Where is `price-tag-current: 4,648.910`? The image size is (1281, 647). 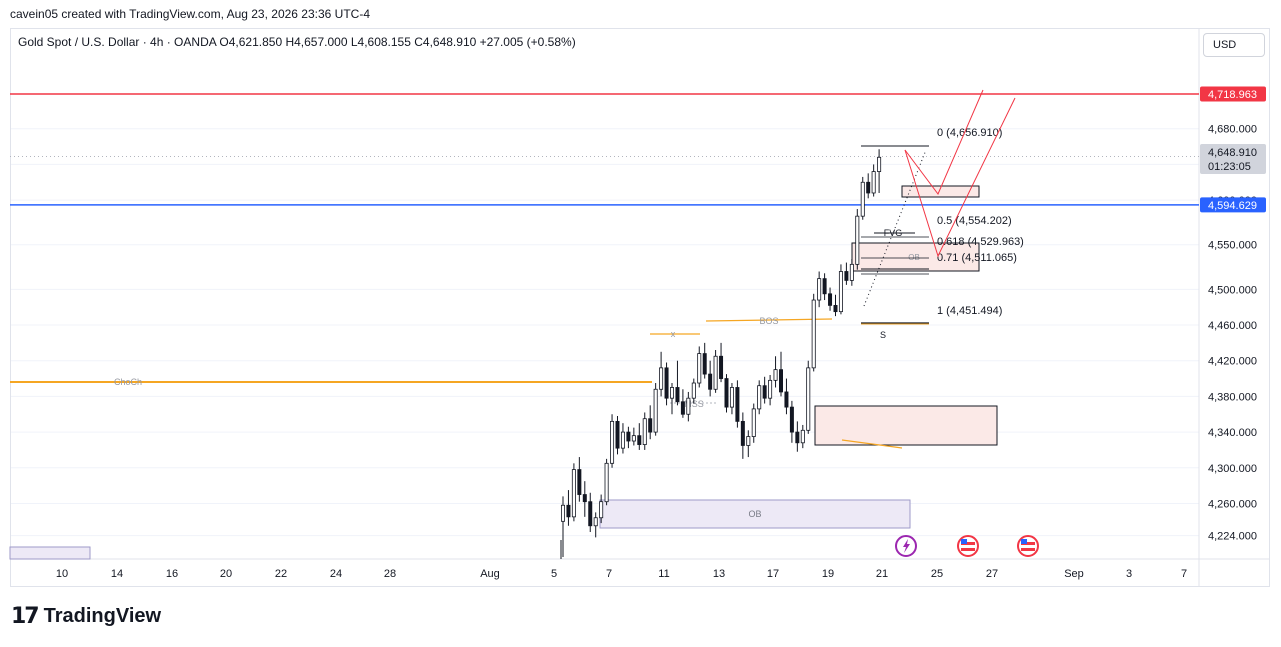
price-tag-current: 4,648.910 is located at coordinates (1232, 153).